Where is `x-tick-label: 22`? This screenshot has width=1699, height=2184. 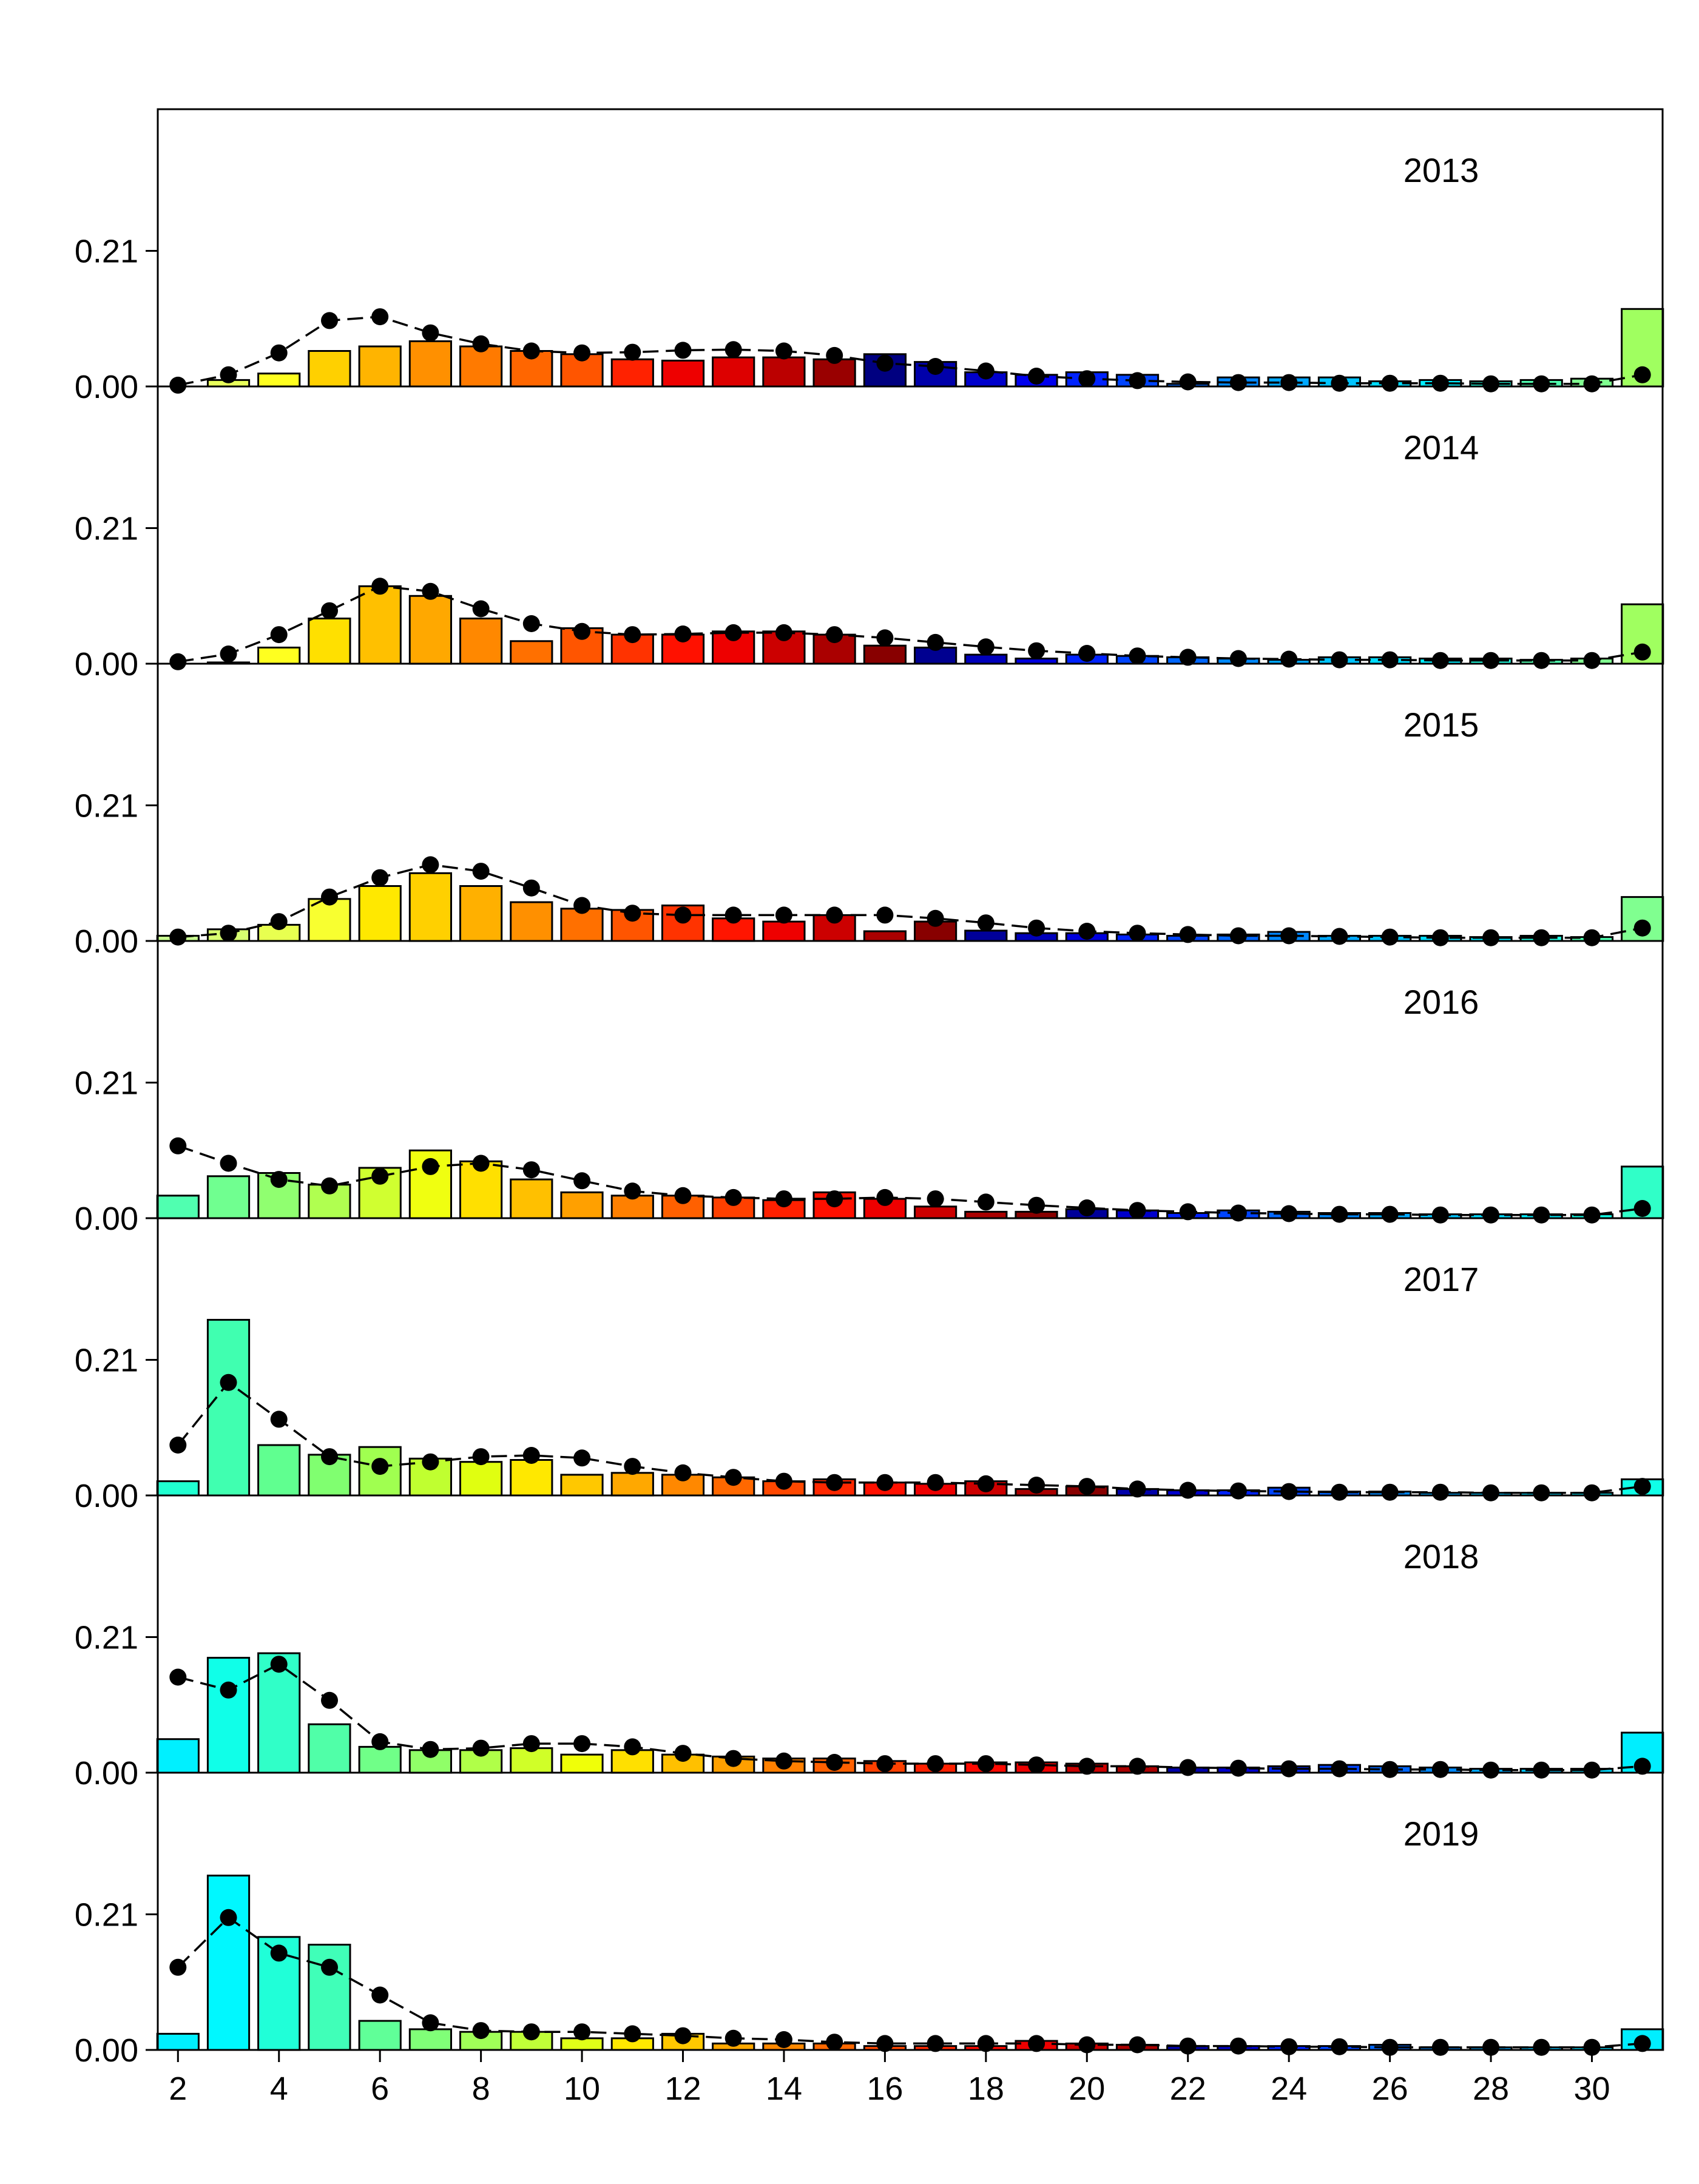
x-tick-label: 22 is located at coordinates (1188, 2089).